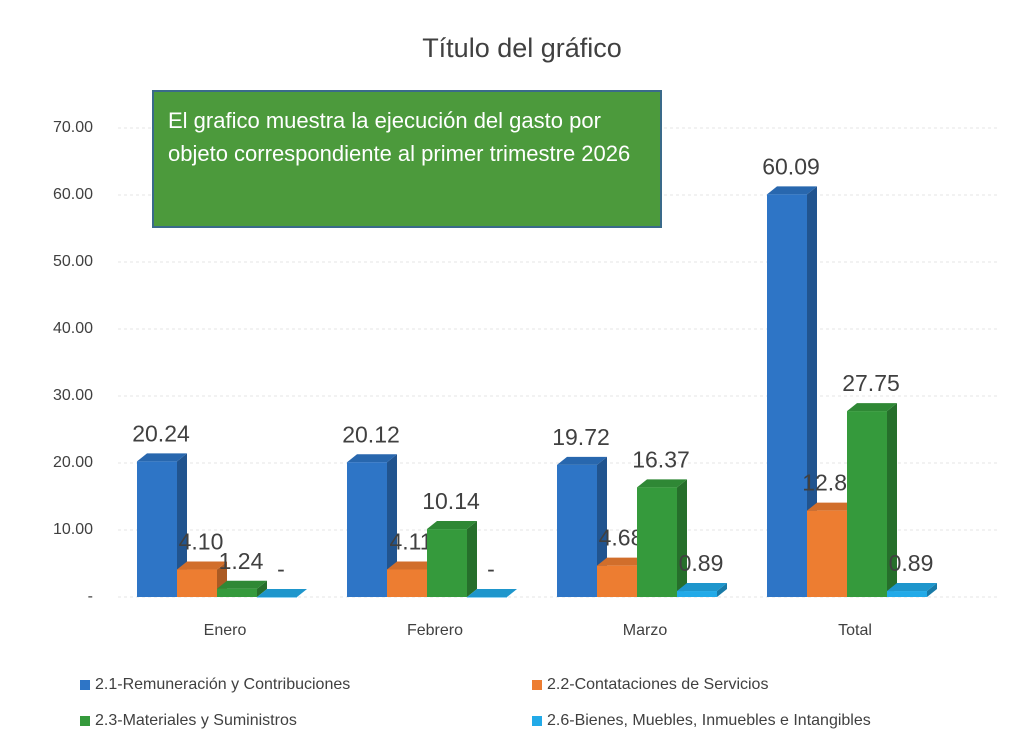 The image size is (1024, 751). I want to click on y-tick-label: -, so click(90, 596).